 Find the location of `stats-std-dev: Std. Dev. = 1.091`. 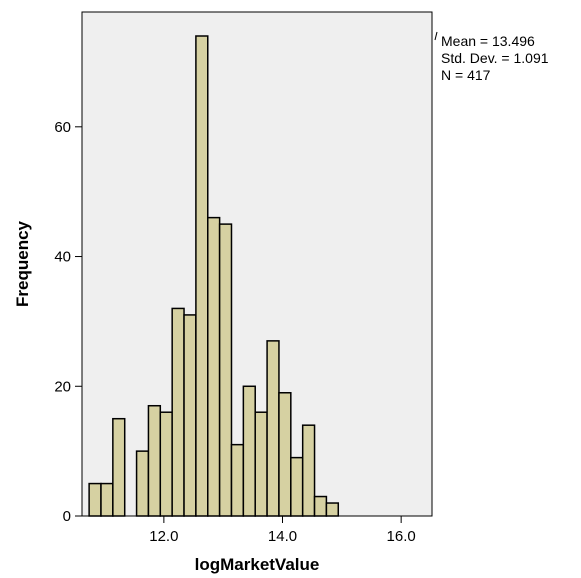

stats-std-dev: Std. Dev. = 1.091 is located at coordinates (495, 58).